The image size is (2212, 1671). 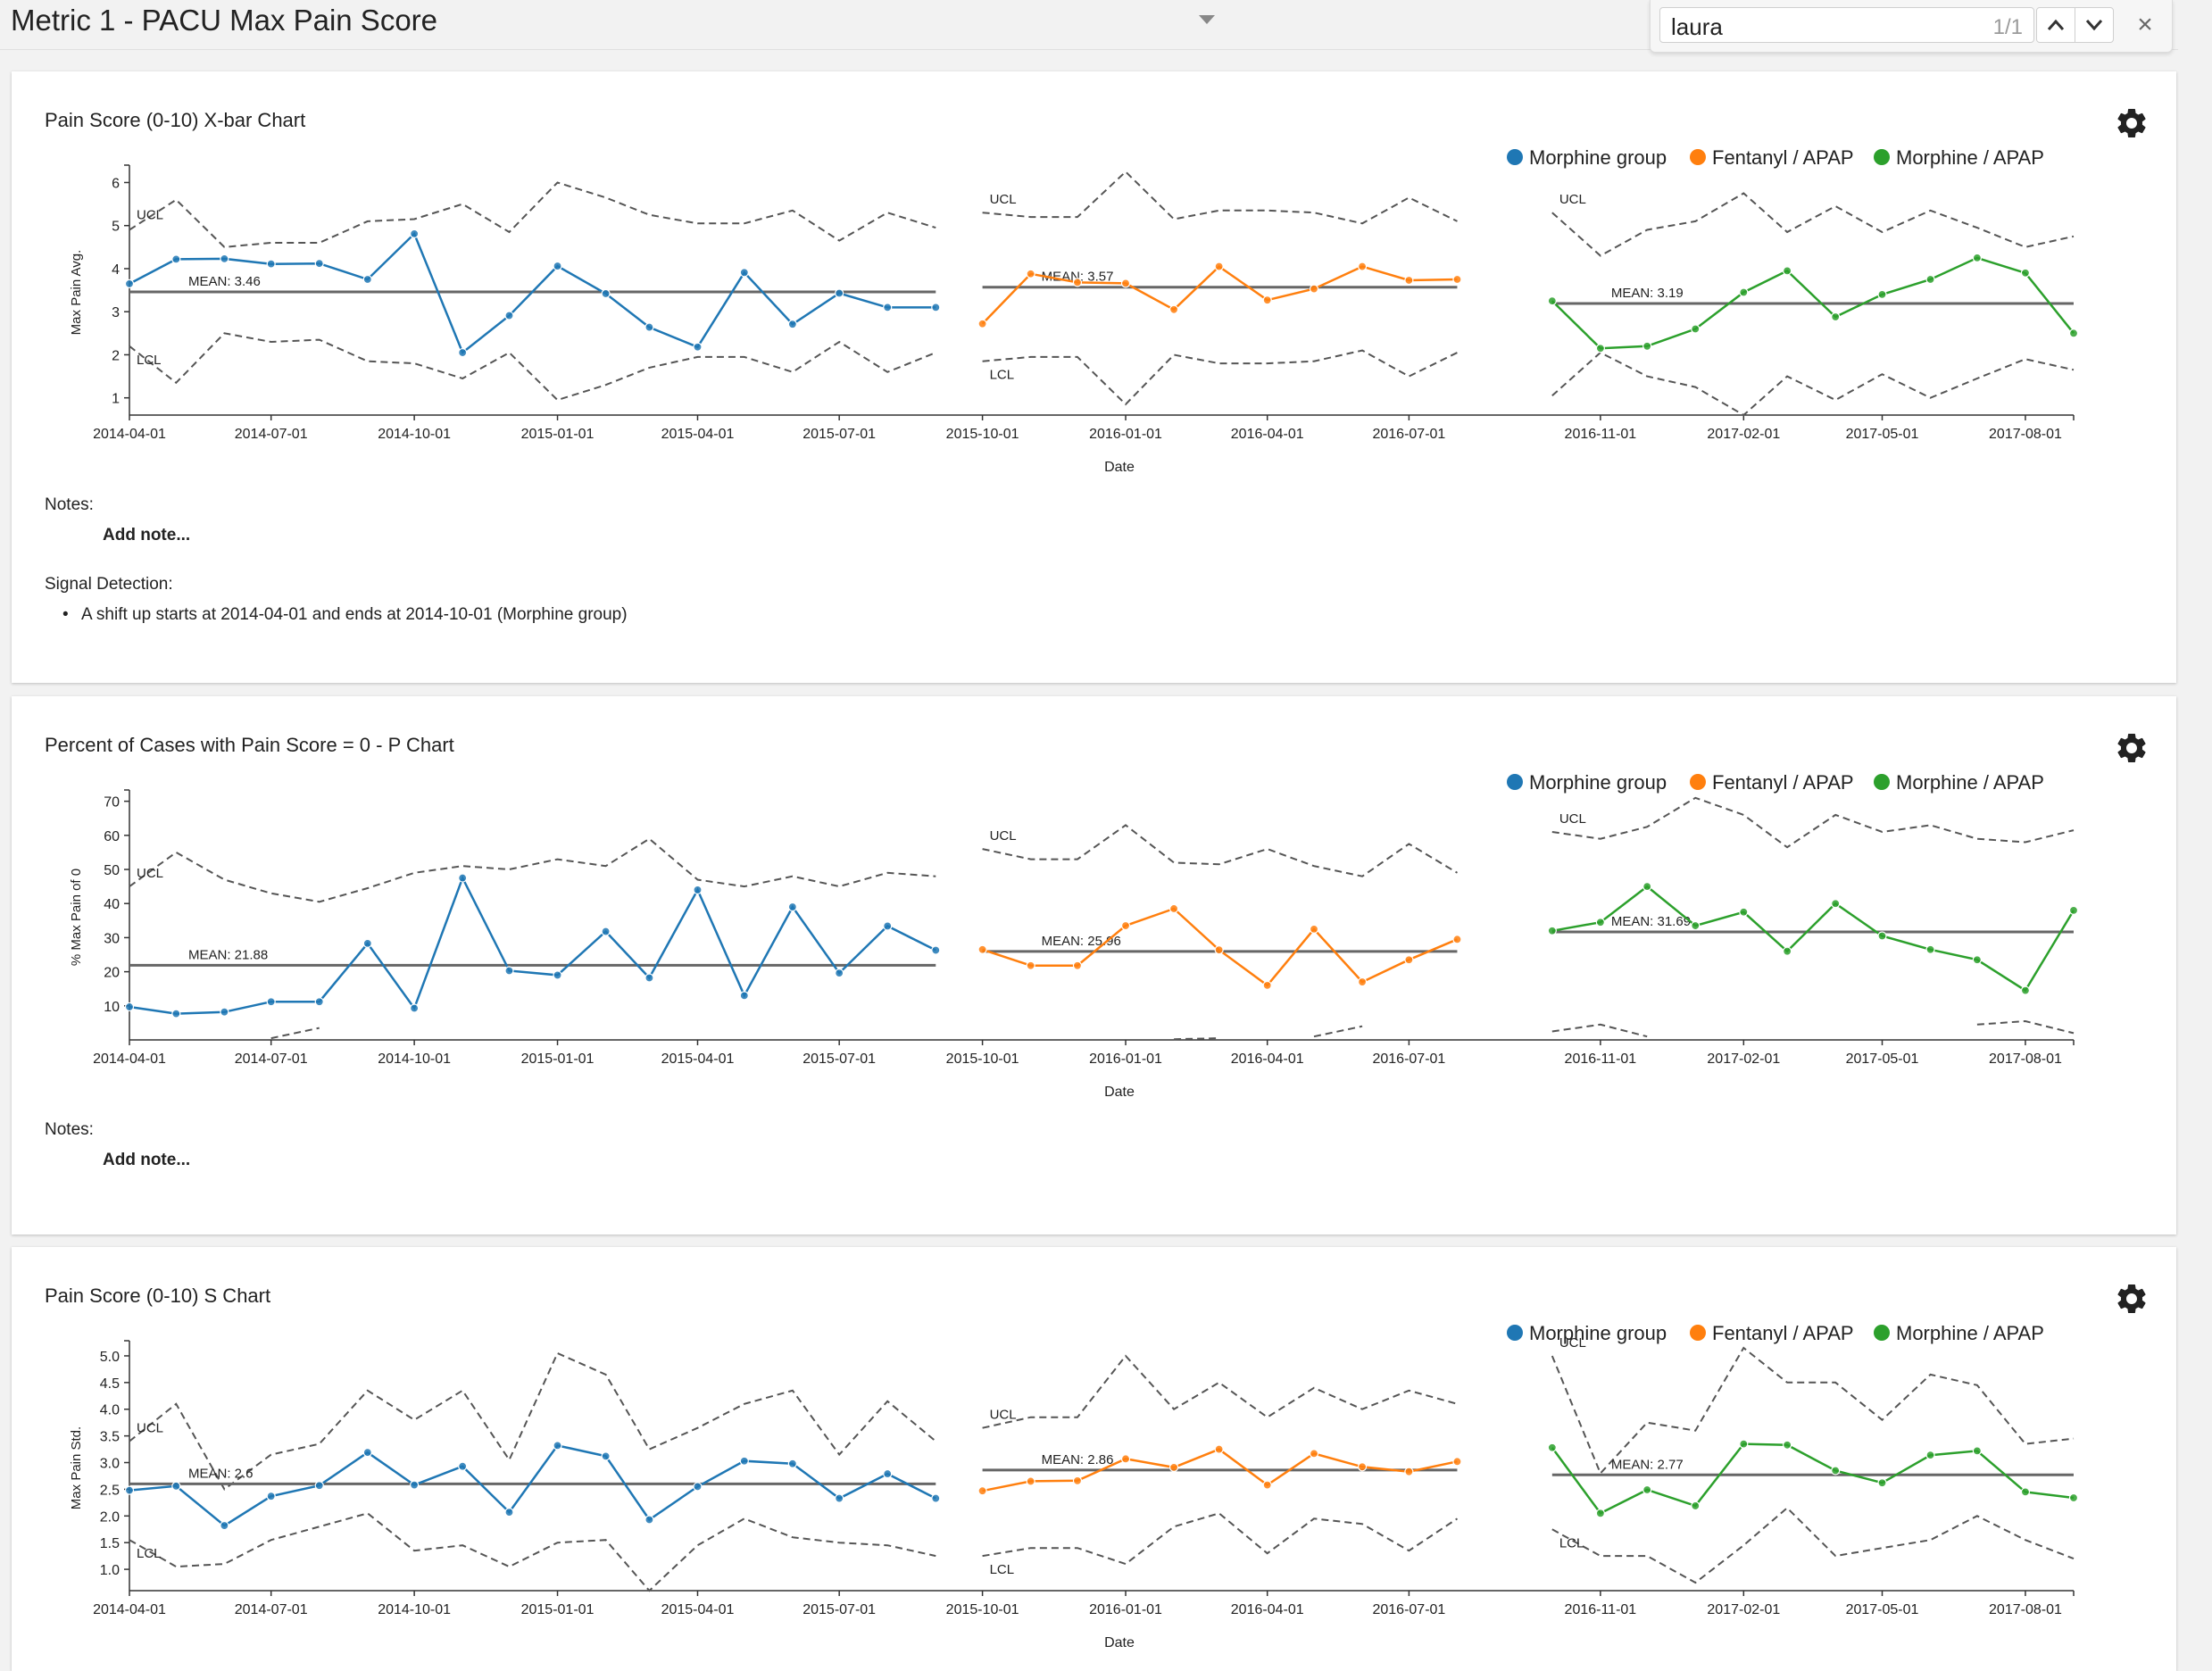 What do you see at coordinates (129, 435) in the screenshot?
I see `x-tick-label: 2014-04-01` at bounding box center [129, 435].